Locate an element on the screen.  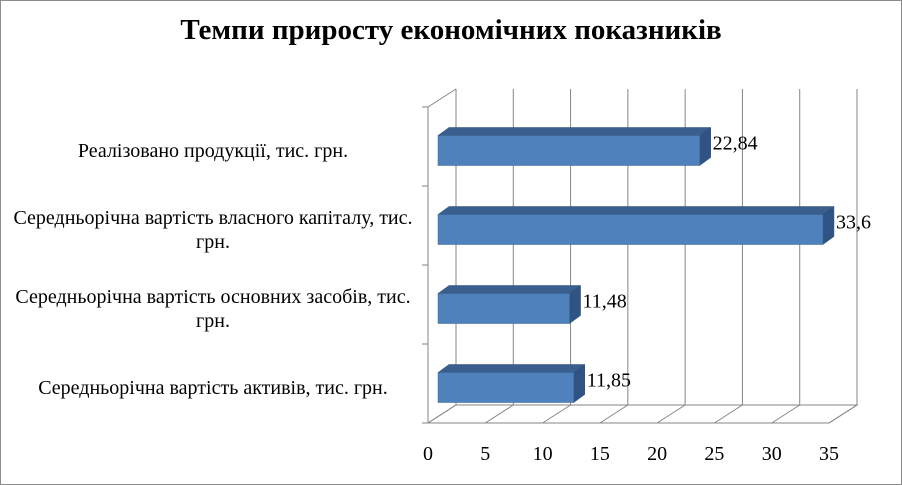
data-label: 11,48 is located at coordinates (605, 302).